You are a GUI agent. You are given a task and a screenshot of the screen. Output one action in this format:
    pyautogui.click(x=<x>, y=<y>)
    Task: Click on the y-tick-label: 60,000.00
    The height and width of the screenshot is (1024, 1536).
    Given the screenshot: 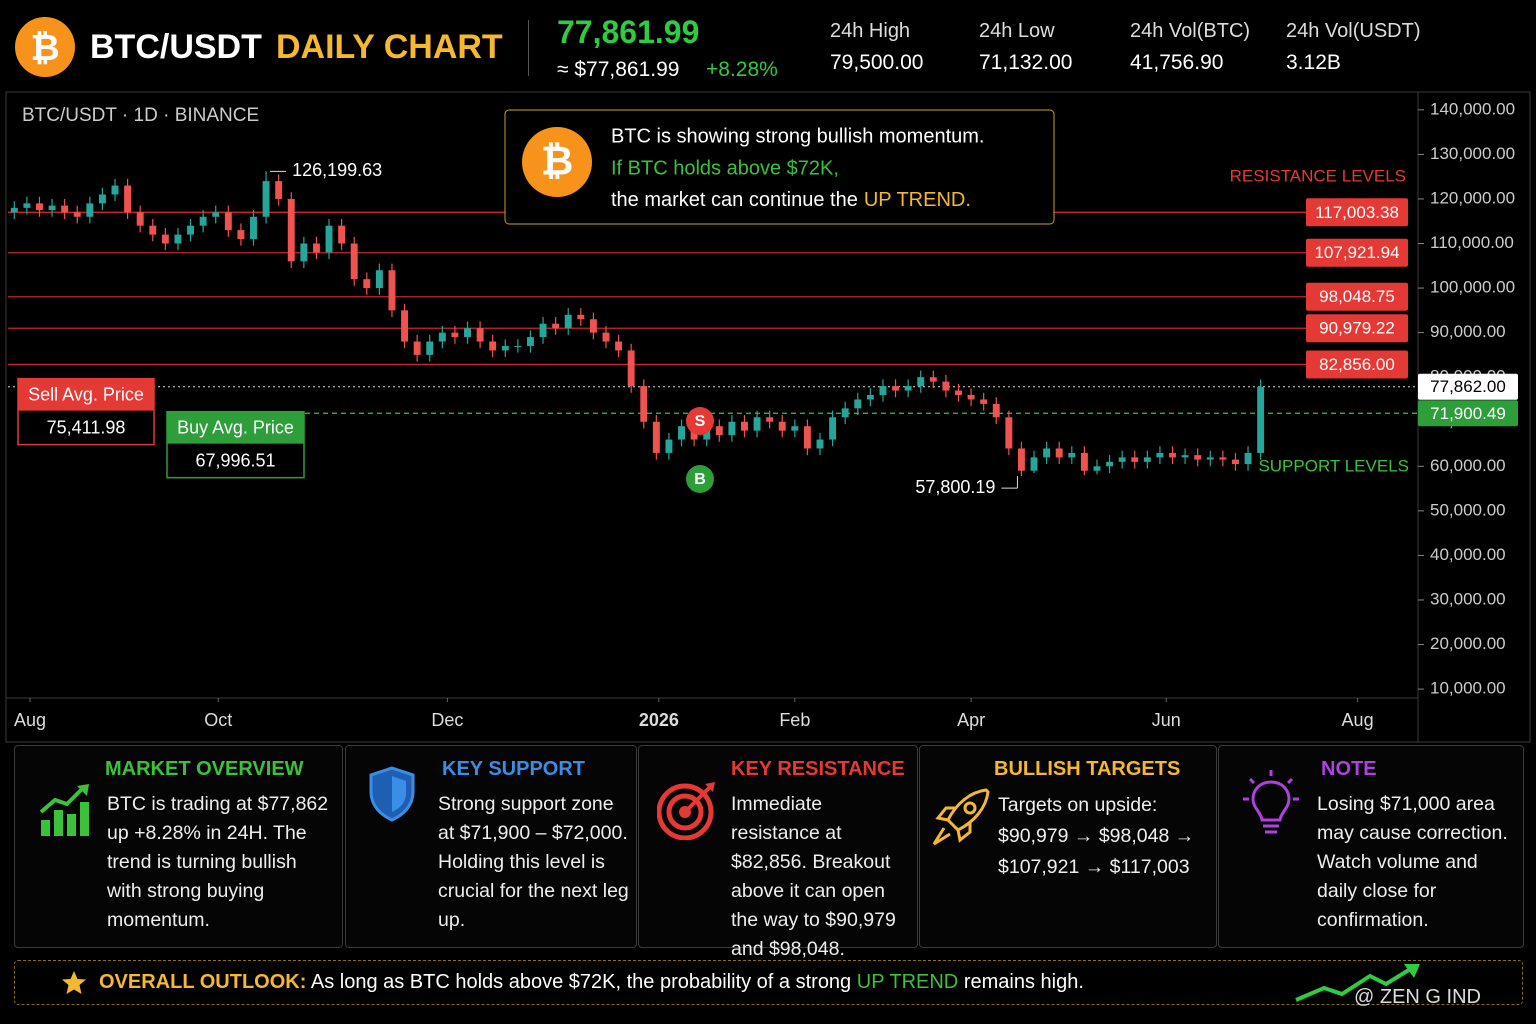 What is the action you would take?
    pyautogui.click(x=1468, y=465)
    